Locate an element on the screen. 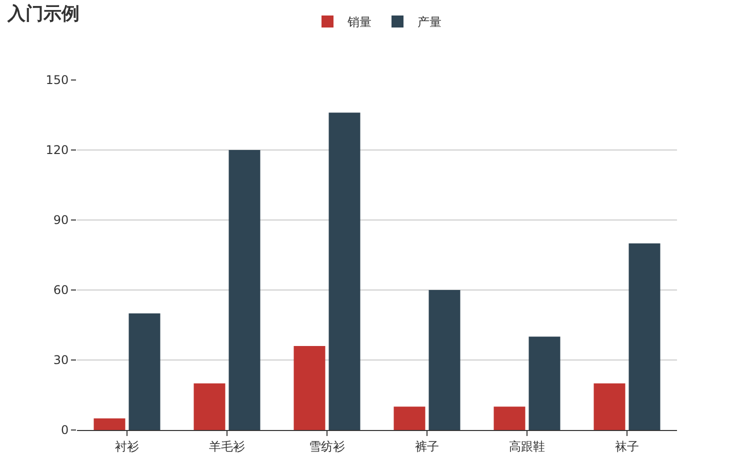  x-tick-label: 雪纺衫 is located at coordinates (327, 446).